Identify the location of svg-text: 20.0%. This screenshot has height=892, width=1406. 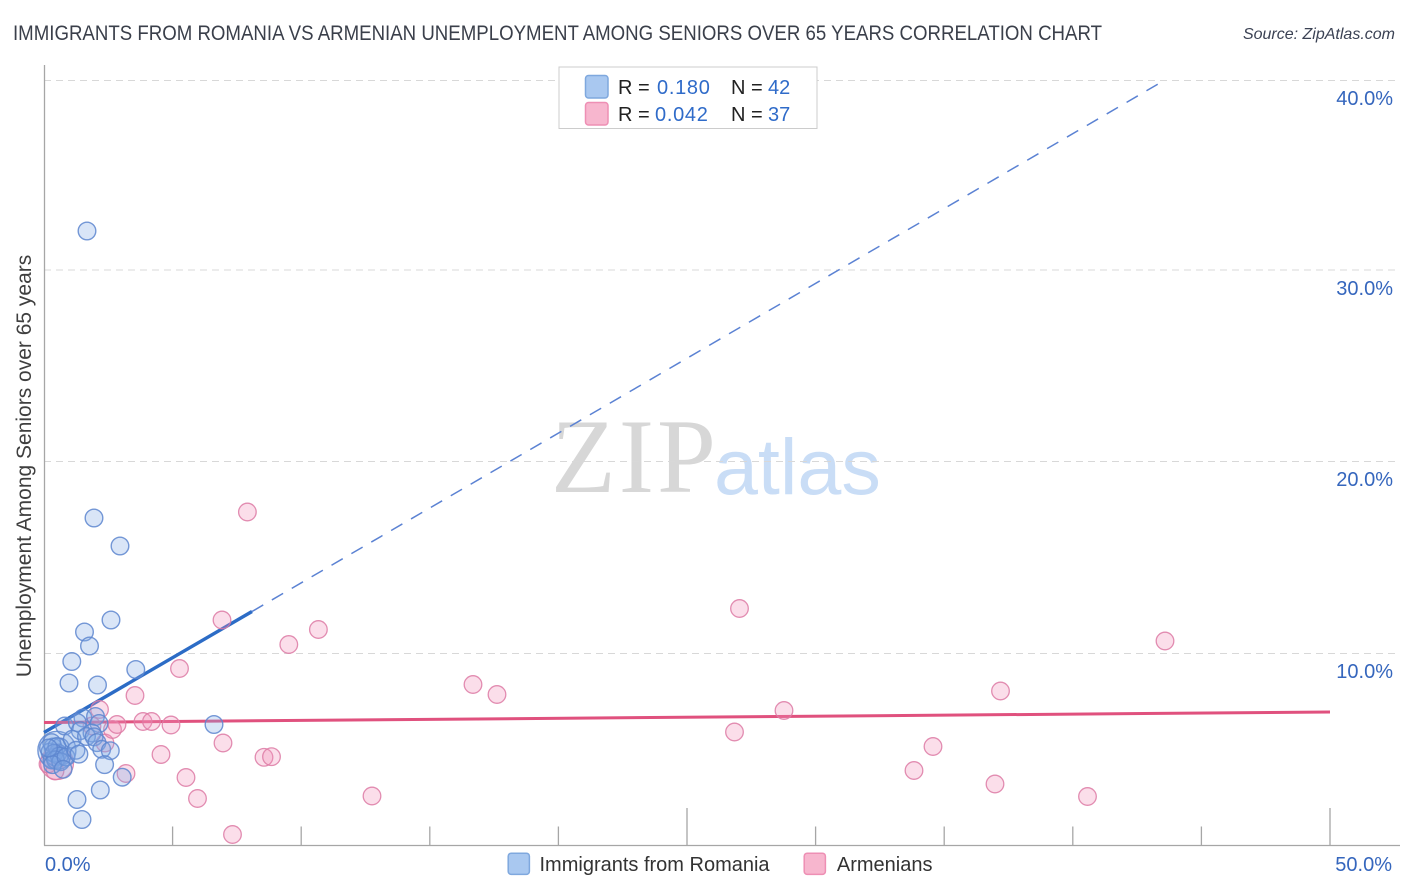
(1364, 480).